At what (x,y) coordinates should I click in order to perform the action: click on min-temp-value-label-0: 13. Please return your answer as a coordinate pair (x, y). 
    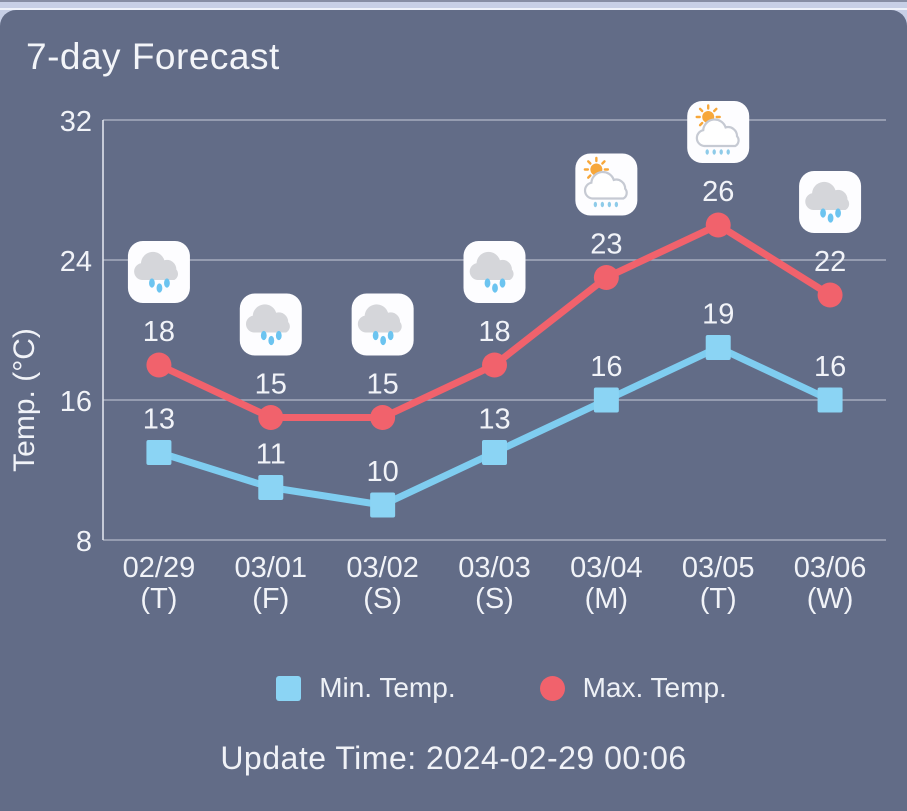
    Looking at the image, I should click on (159, 420).